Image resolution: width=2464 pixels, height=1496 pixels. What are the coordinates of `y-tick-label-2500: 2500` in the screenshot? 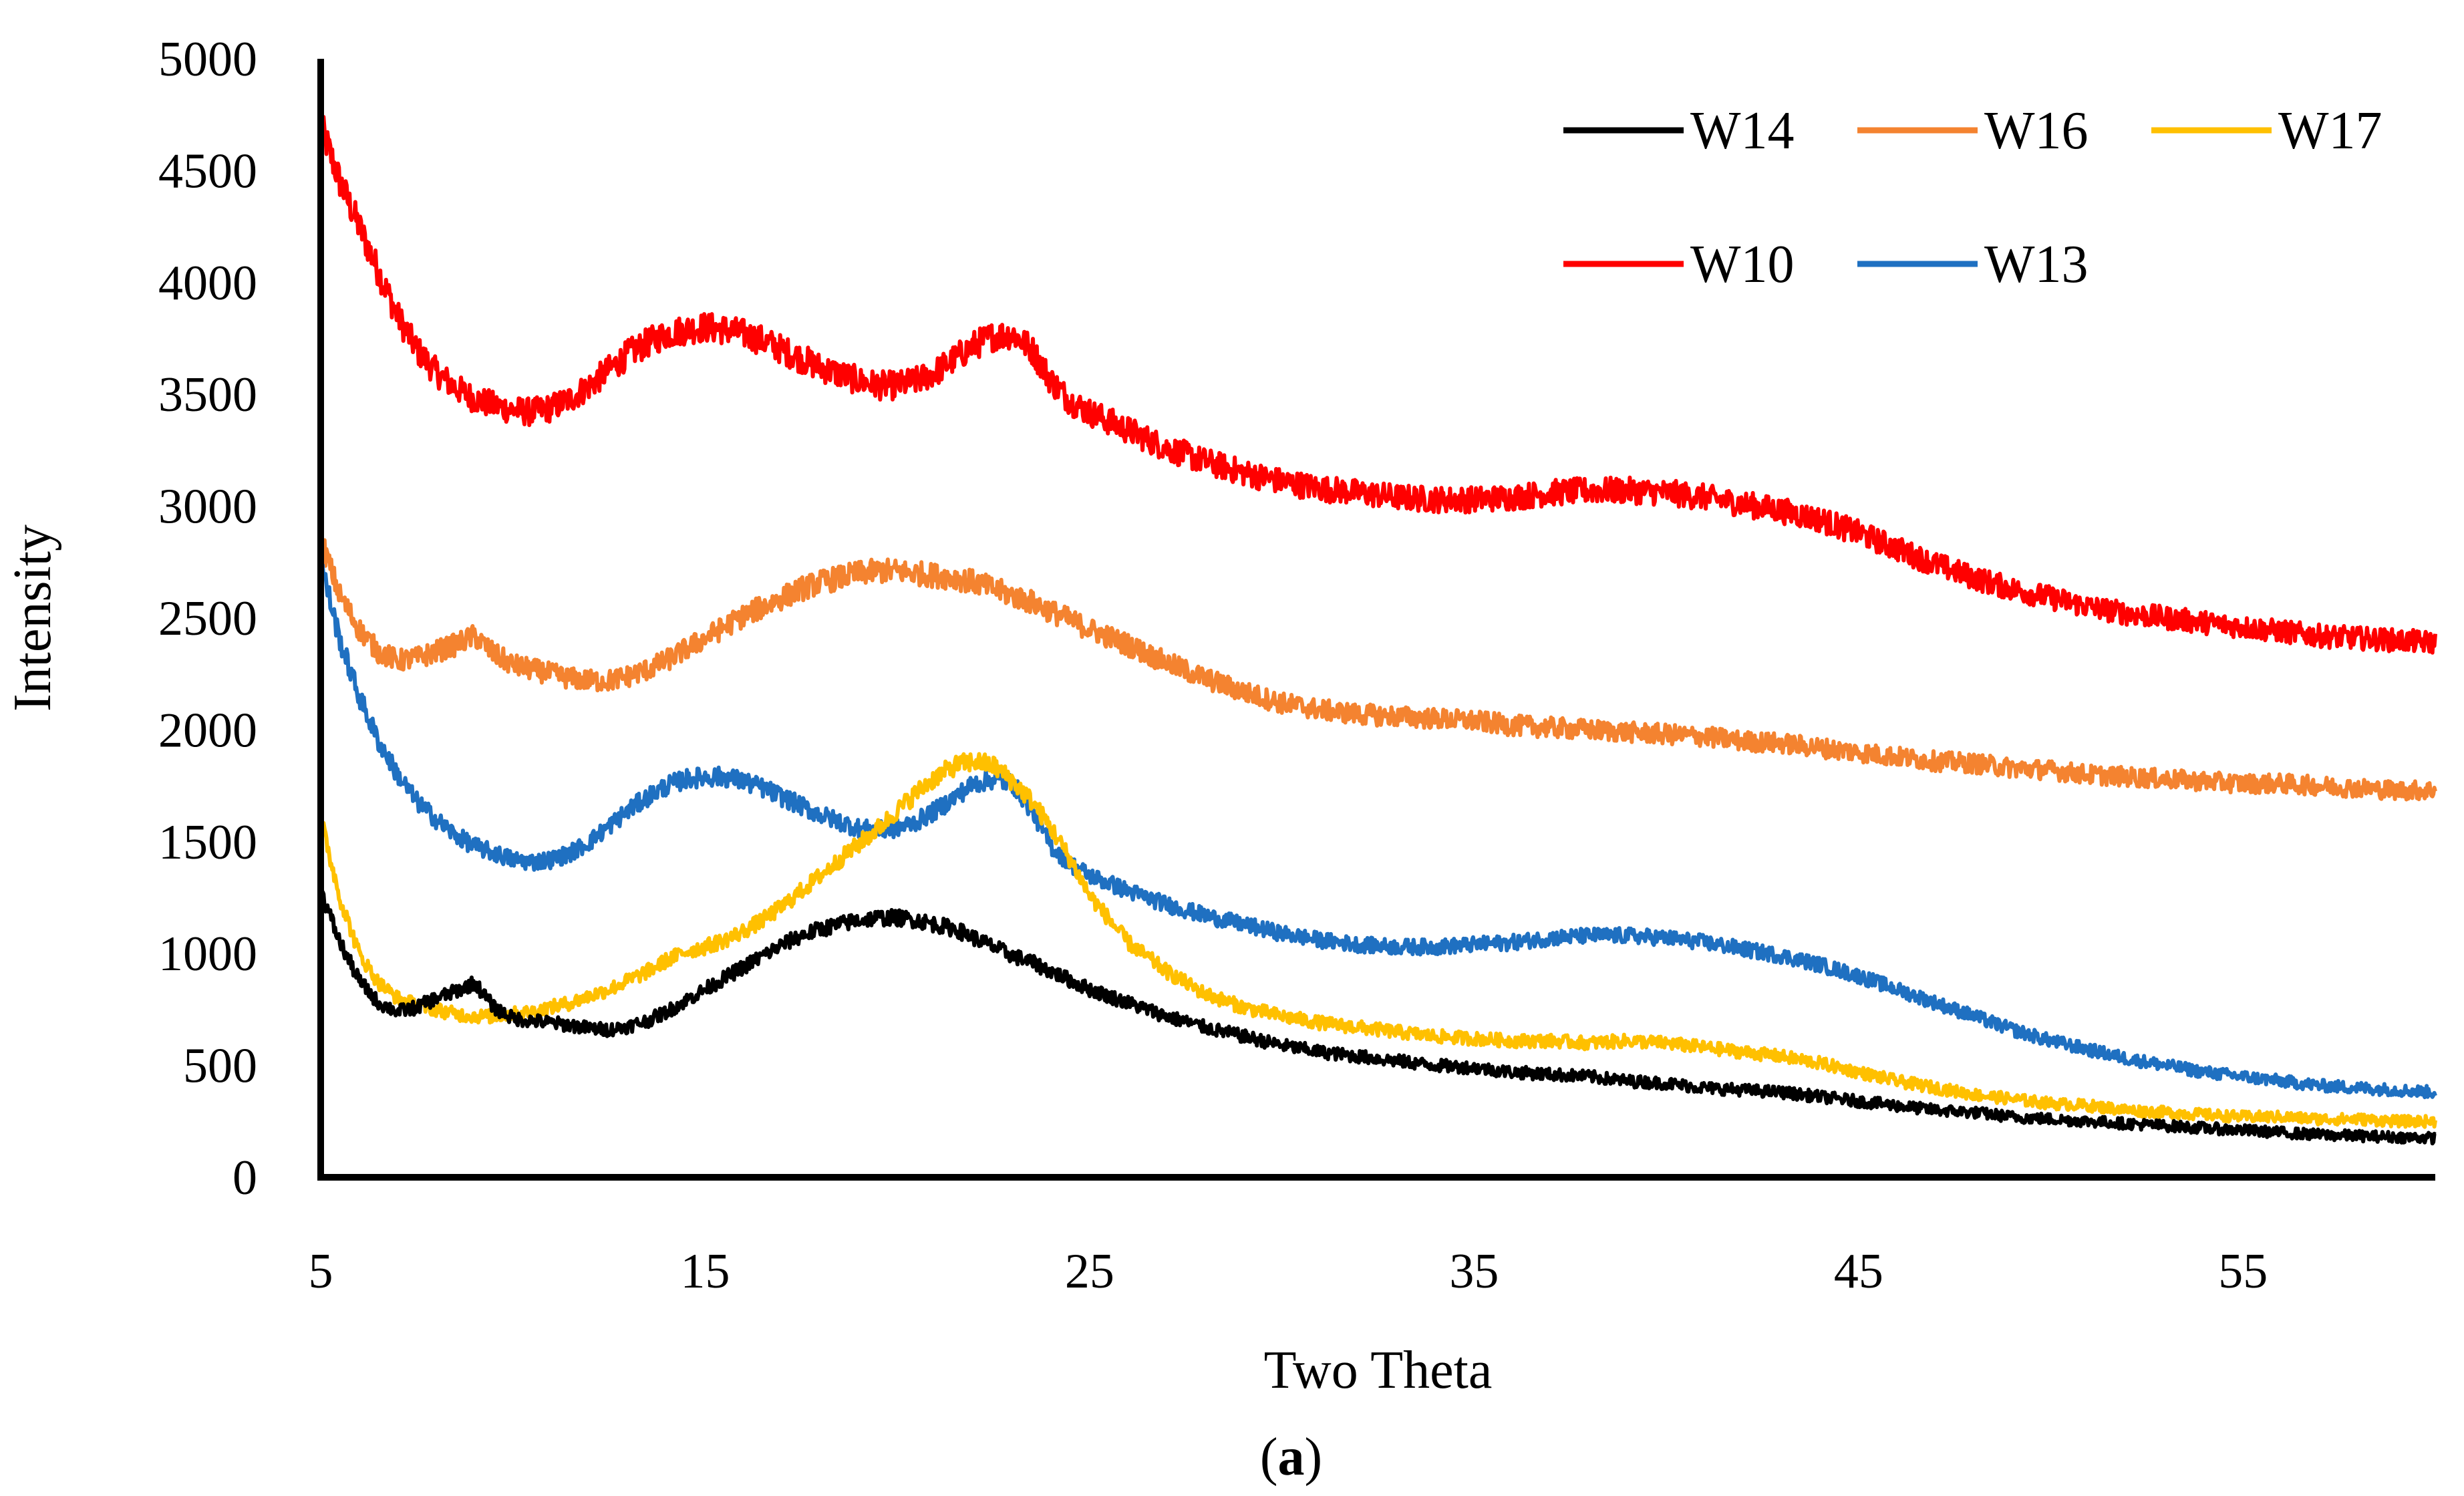 It's located at (207, 618).